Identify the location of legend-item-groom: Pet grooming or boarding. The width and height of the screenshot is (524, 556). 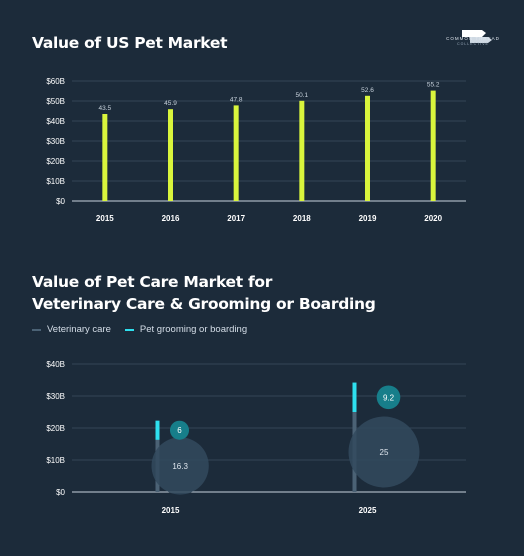
(186, 329).